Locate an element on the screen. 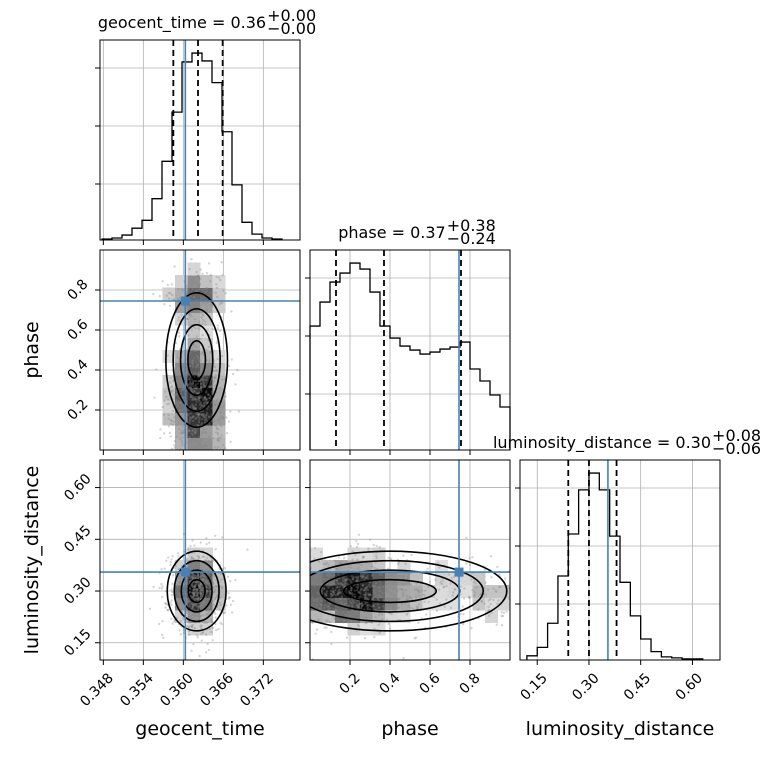  title-minus-geocent_time: −0.00 is located at coordinates (291, 28).